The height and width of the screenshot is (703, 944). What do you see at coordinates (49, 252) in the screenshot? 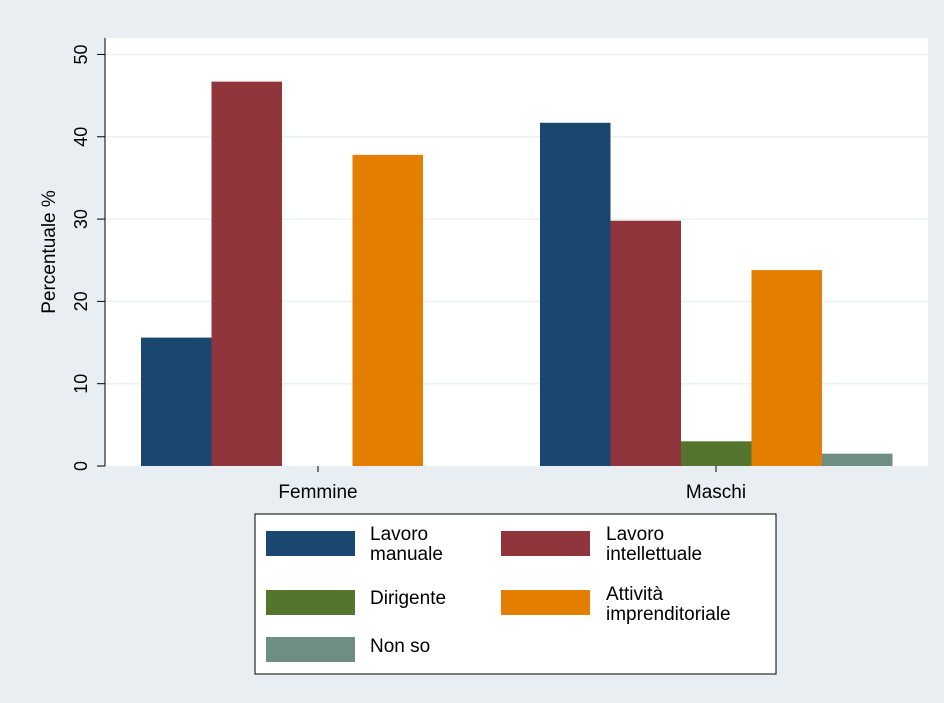
I see `y-axis-label: Percentuale %` at bounding box center [49, 252].